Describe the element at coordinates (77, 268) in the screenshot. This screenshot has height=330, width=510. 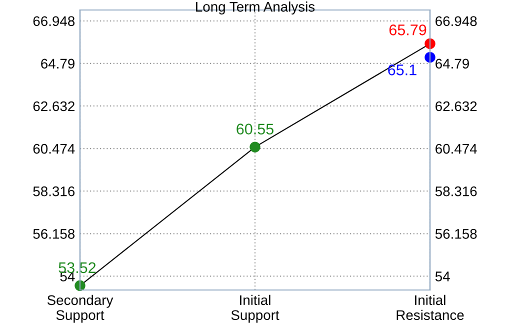
I see `data-label: 53.52` at that location.